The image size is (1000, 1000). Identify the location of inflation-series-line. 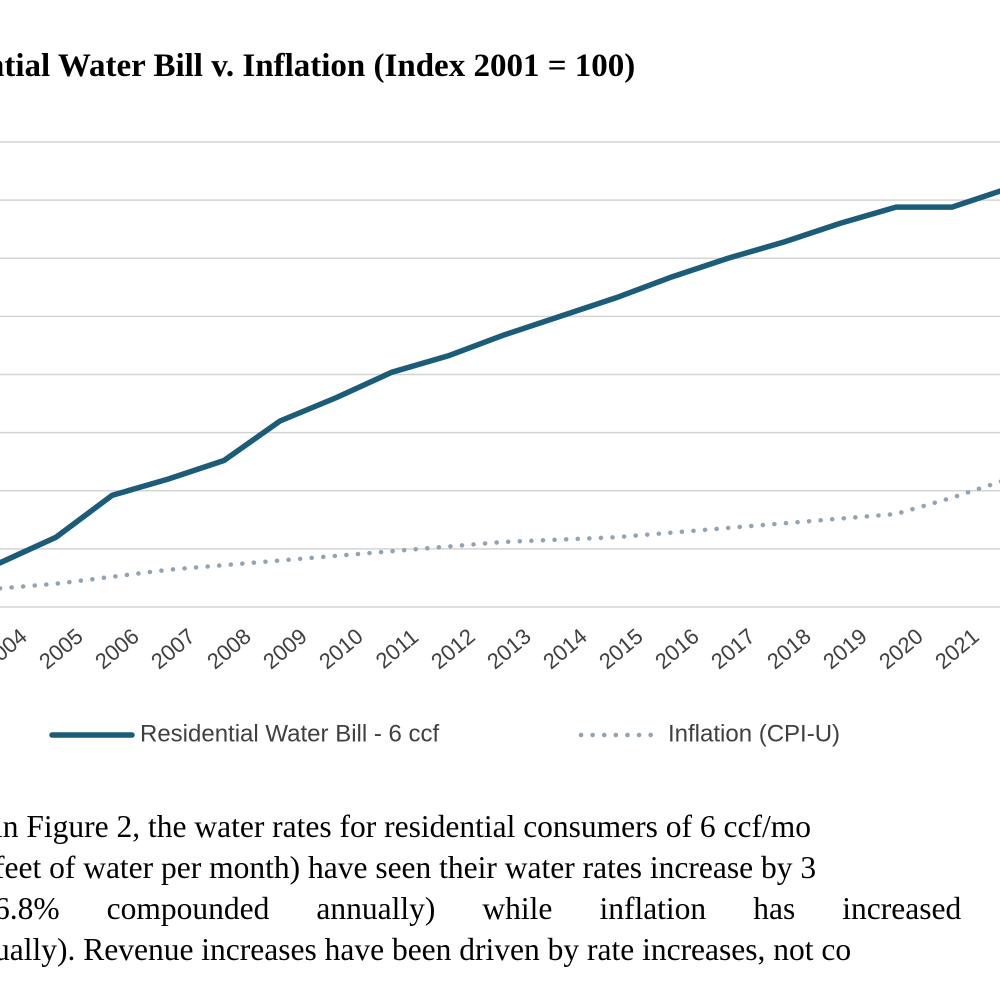
(500, 535).